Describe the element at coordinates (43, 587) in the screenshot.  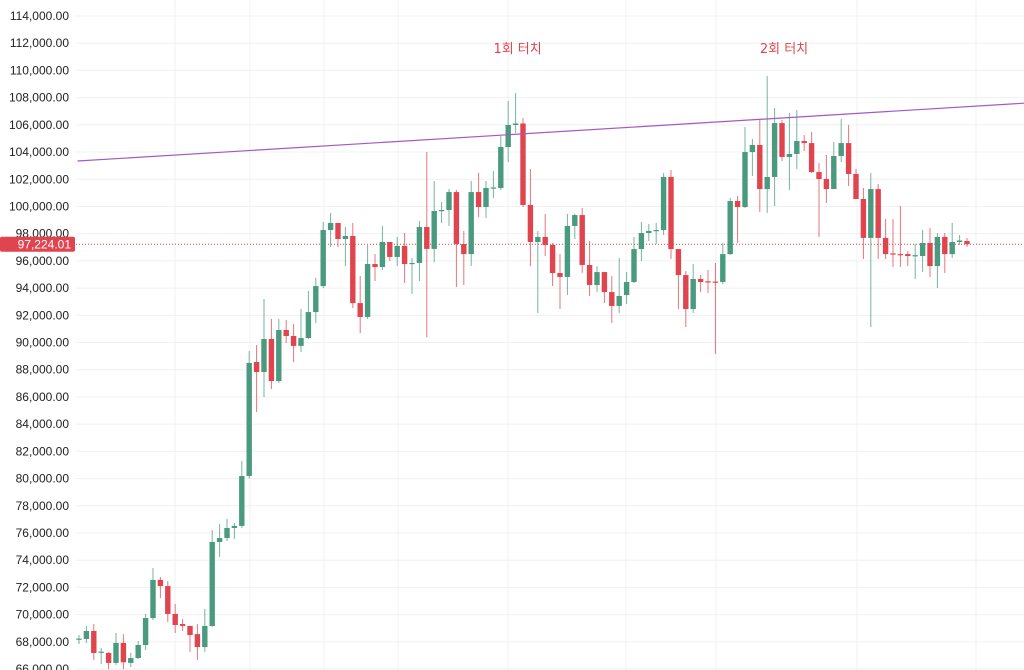
I see `y-tick-label: 72,000.00` at that location.